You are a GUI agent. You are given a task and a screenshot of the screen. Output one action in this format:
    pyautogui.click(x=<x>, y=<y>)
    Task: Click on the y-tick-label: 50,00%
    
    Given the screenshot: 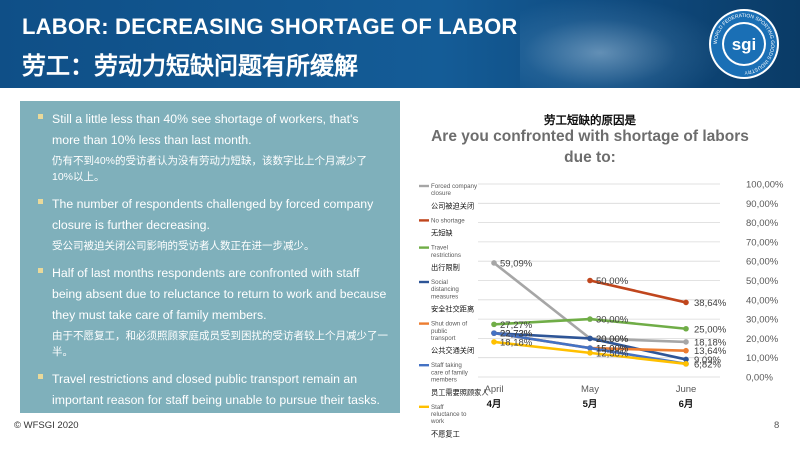 What is the action you would take?
    pyautogui.click(x=762, y=281)
    